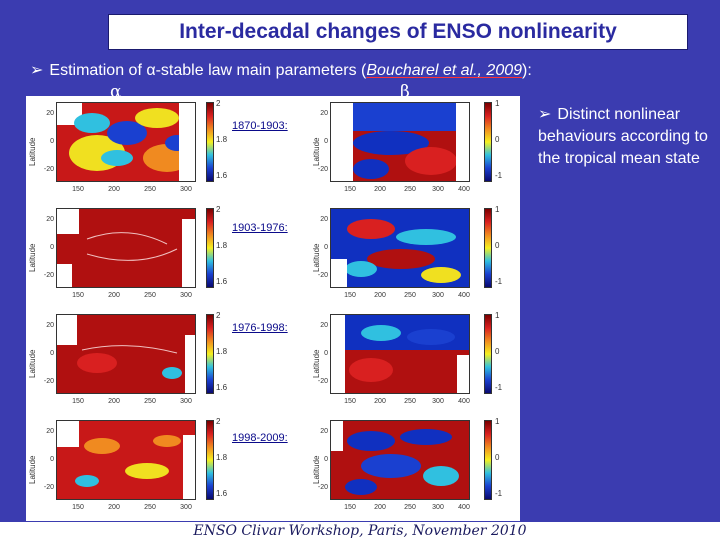  I want to click on bullet-reference: Boucharel et al., 2009, so click(444, 70).